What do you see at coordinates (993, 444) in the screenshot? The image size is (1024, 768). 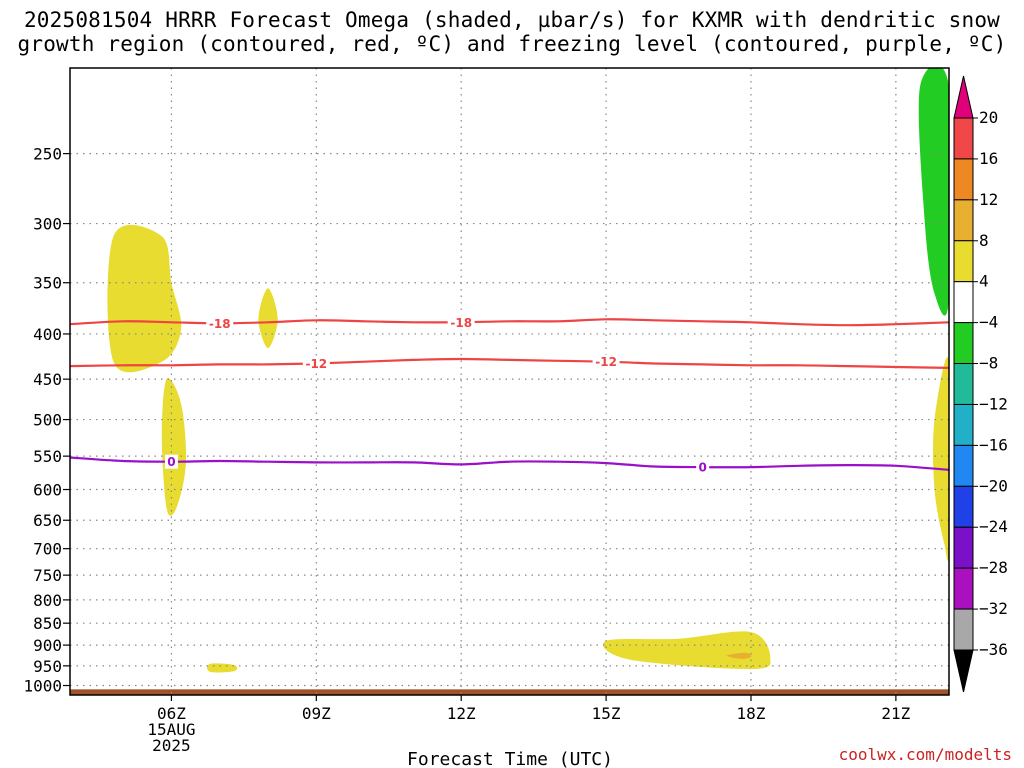 I see `colorbar-label-8: −16` at bounding box center [993, 444].